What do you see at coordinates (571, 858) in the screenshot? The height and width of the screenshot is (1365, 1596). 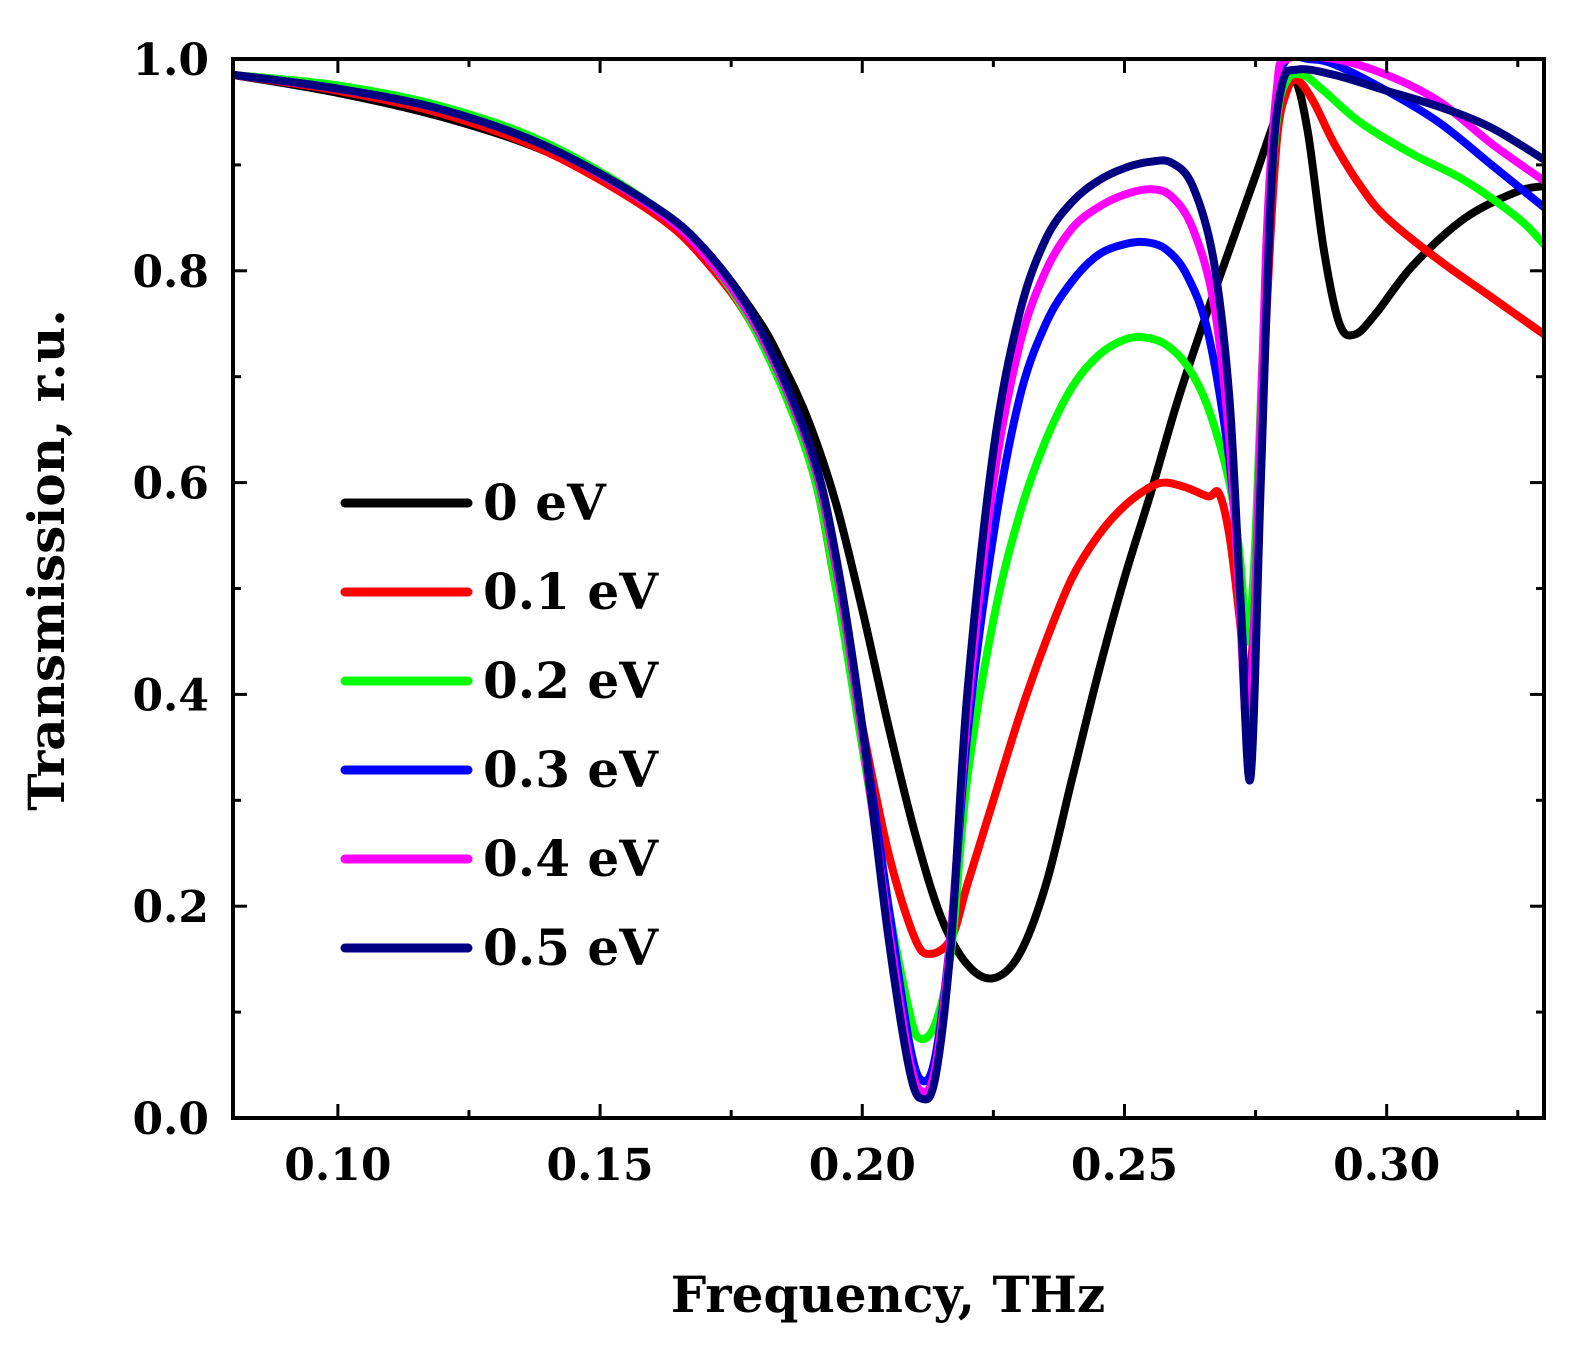 I see `legend-label-4: 0.4 eV` at bounding box center [571, 858].